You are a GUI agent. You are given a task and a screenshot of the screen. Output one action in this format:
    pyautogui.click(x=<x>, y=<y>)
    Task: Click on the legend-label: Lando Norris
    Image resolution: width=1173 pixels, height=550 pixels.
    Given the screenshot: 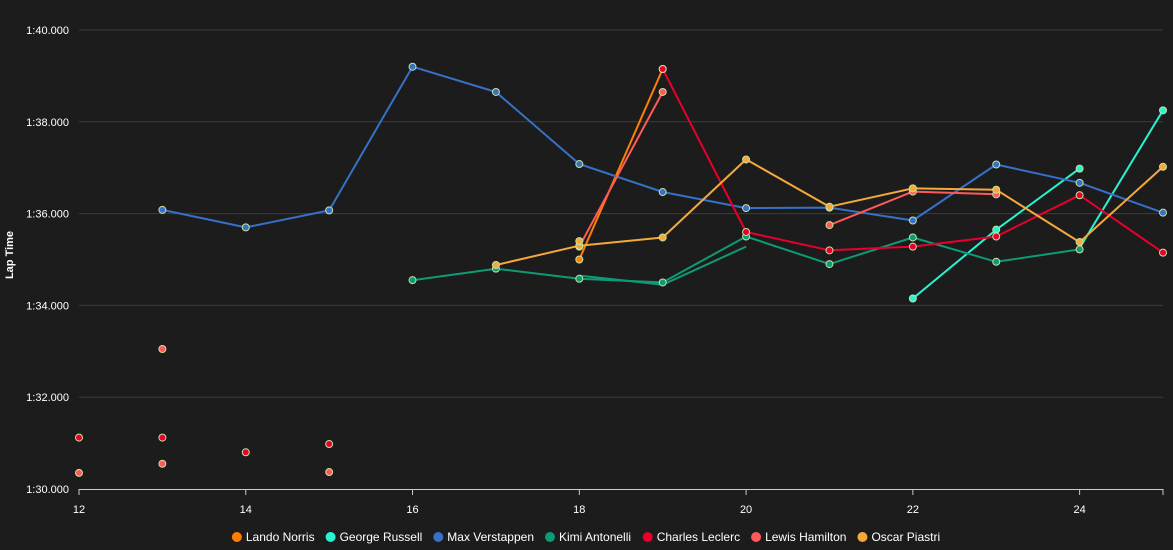 What is the action you would take?
    pyautogui.click(x=280, y=537)
    